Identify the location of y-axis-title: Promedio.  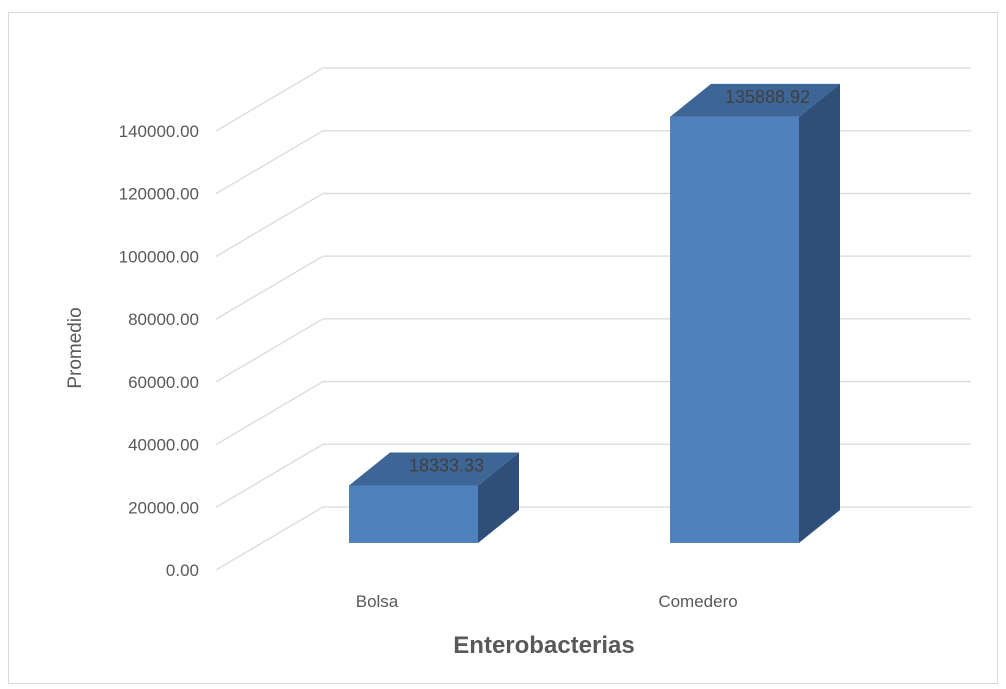
(75, 347).